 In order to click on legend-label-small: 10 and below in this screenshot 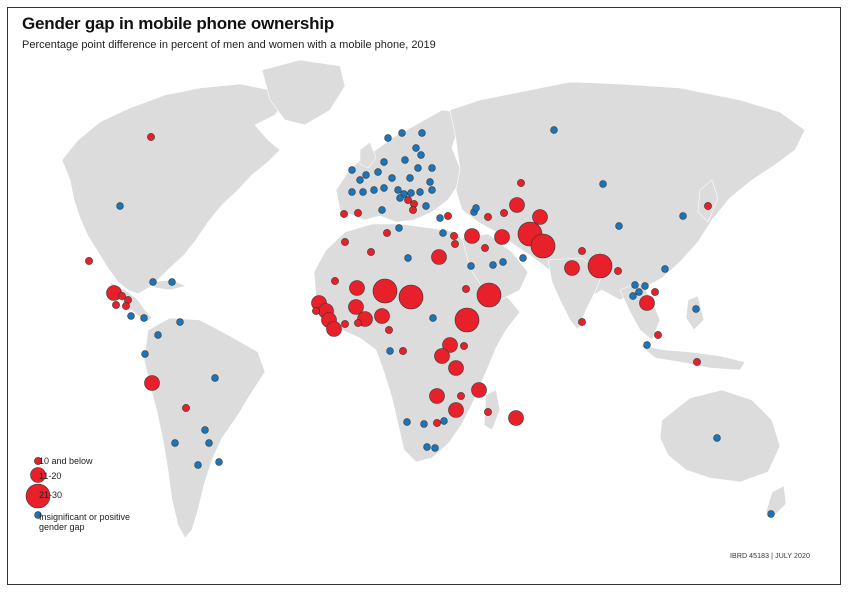, I will do `click(66, 461)`.